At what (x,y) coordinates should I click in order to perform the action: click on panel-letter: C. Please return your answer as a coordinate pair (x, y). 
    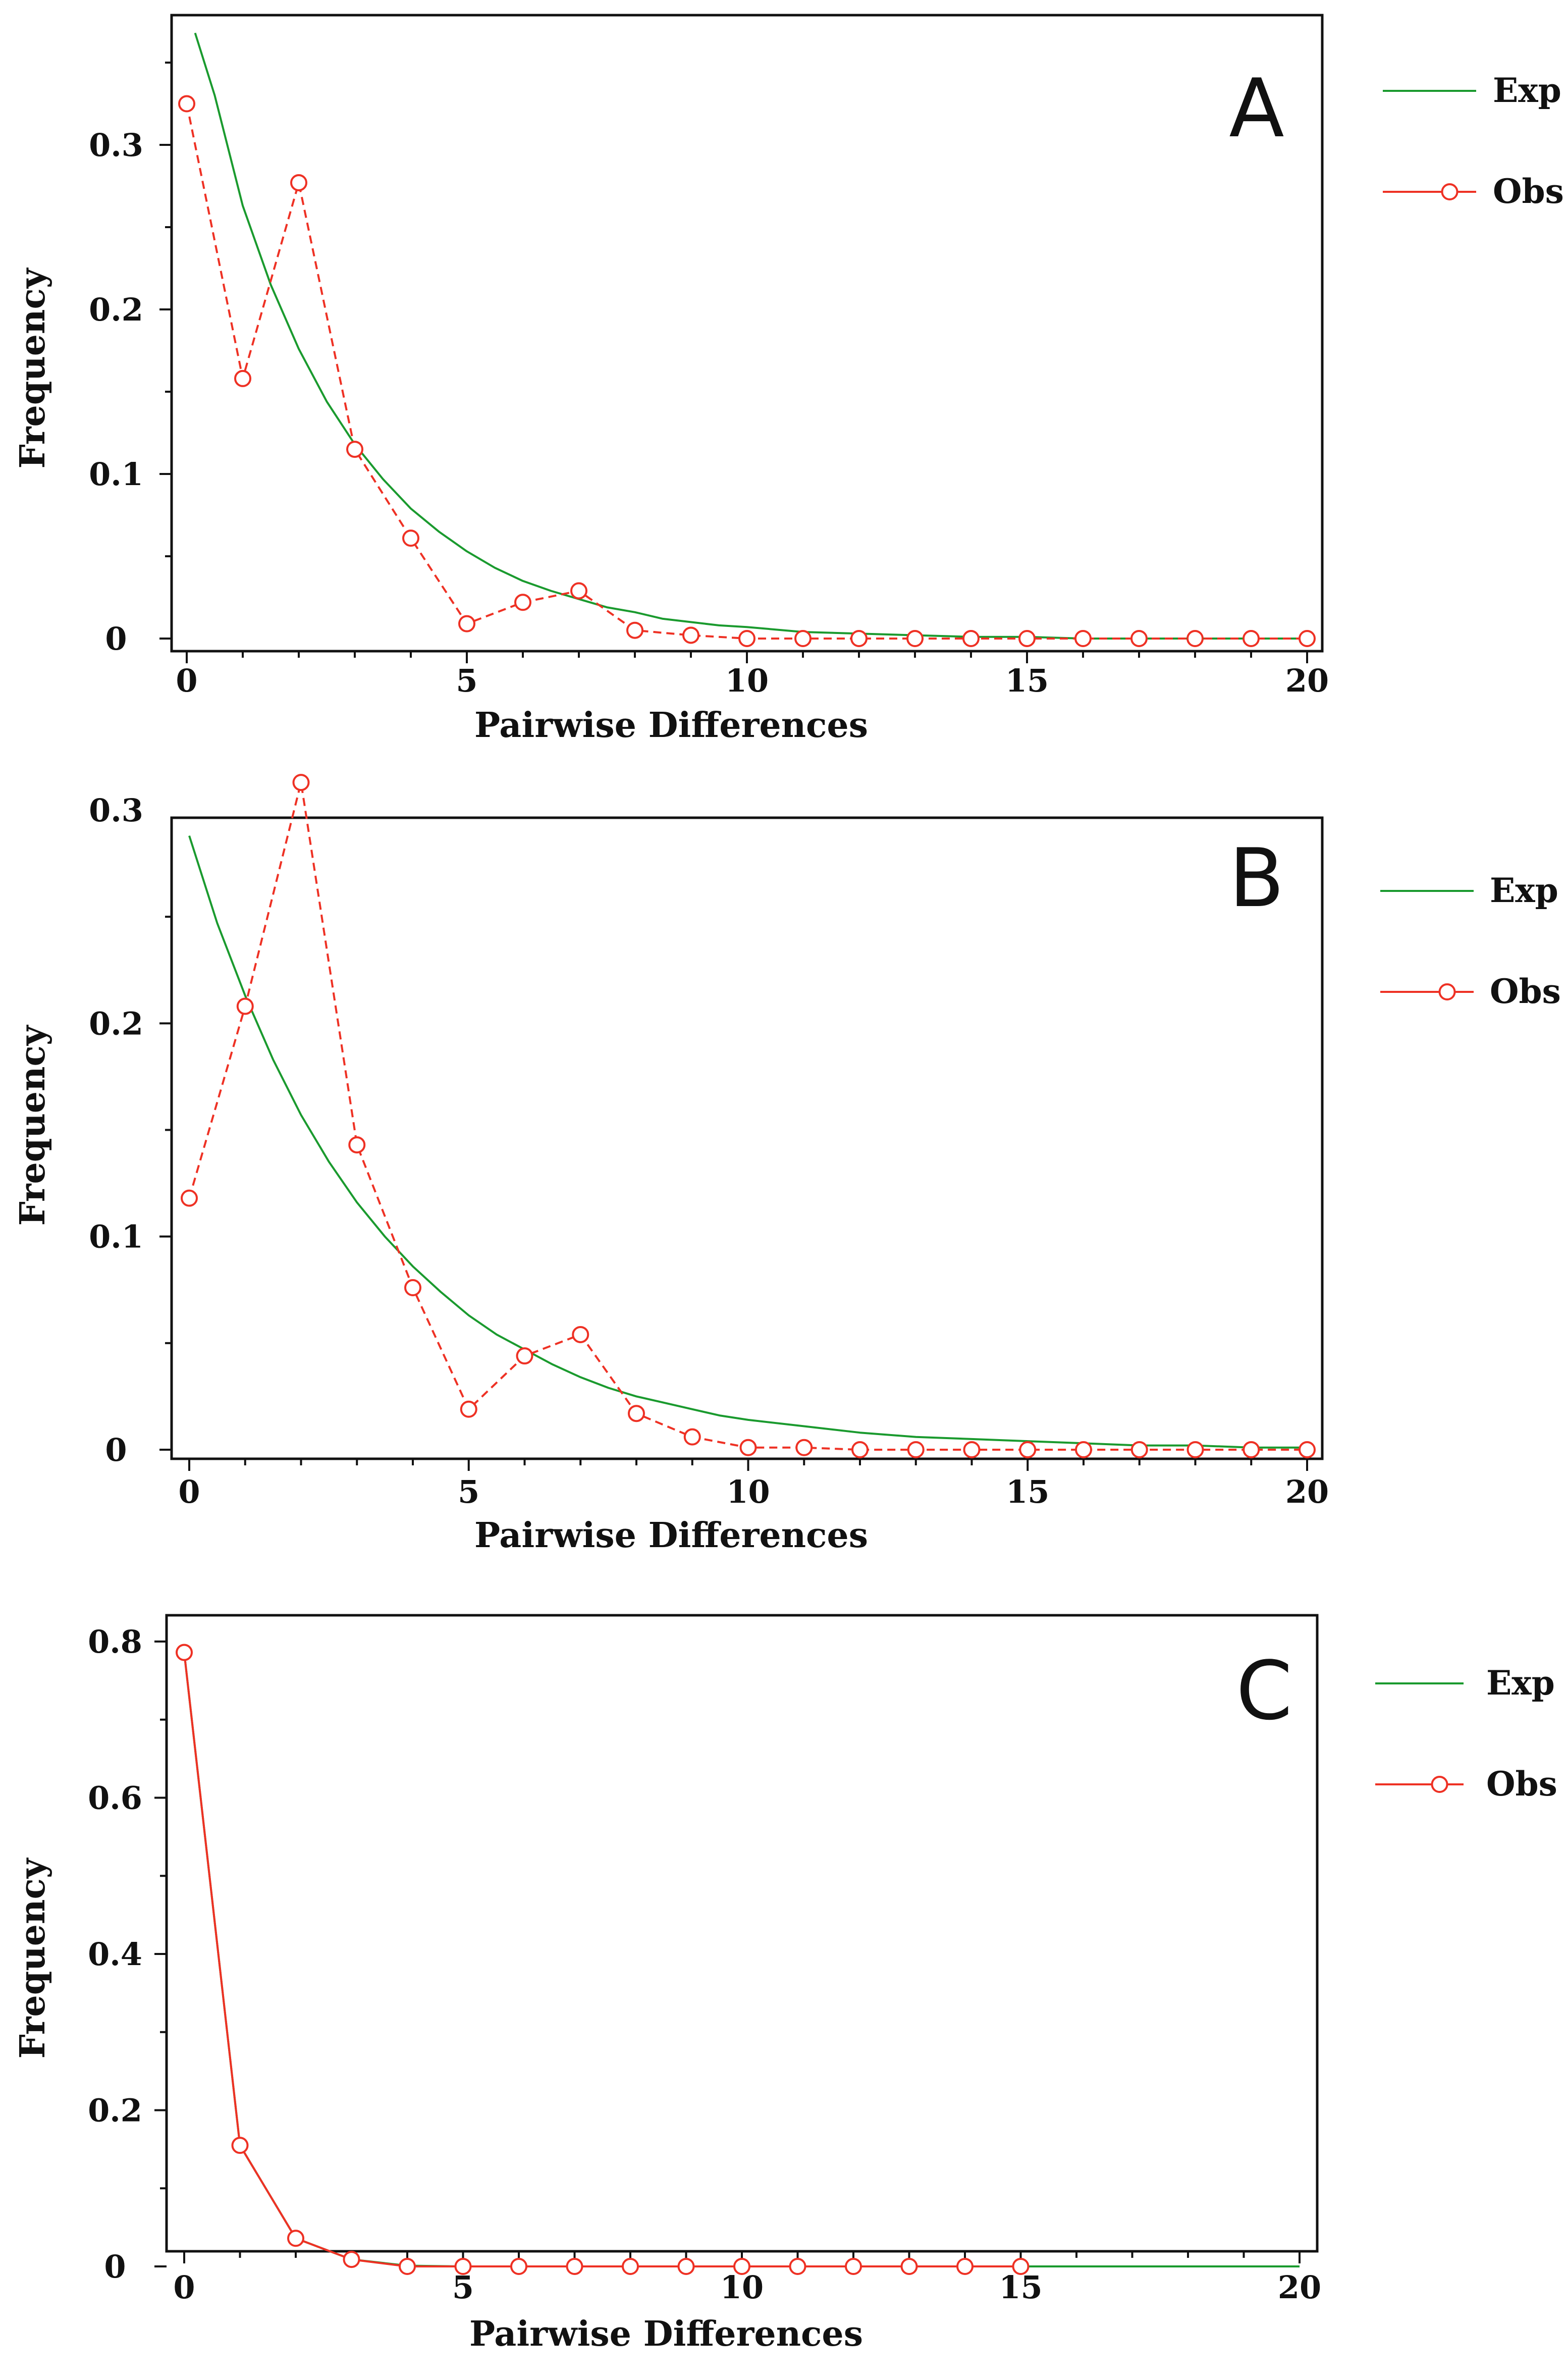
    Looking at the image, I should click on (1264, 1691).